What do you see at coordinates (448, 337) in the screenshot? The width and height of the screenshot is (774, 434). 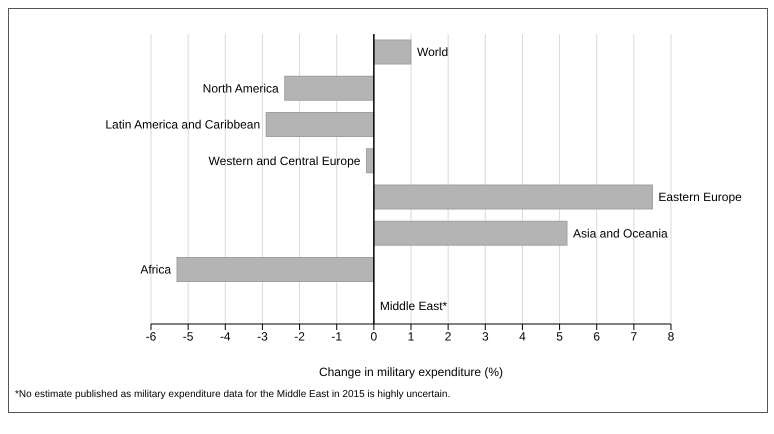 I see `x-tick-label: 2` at bounding box center [448, 337].